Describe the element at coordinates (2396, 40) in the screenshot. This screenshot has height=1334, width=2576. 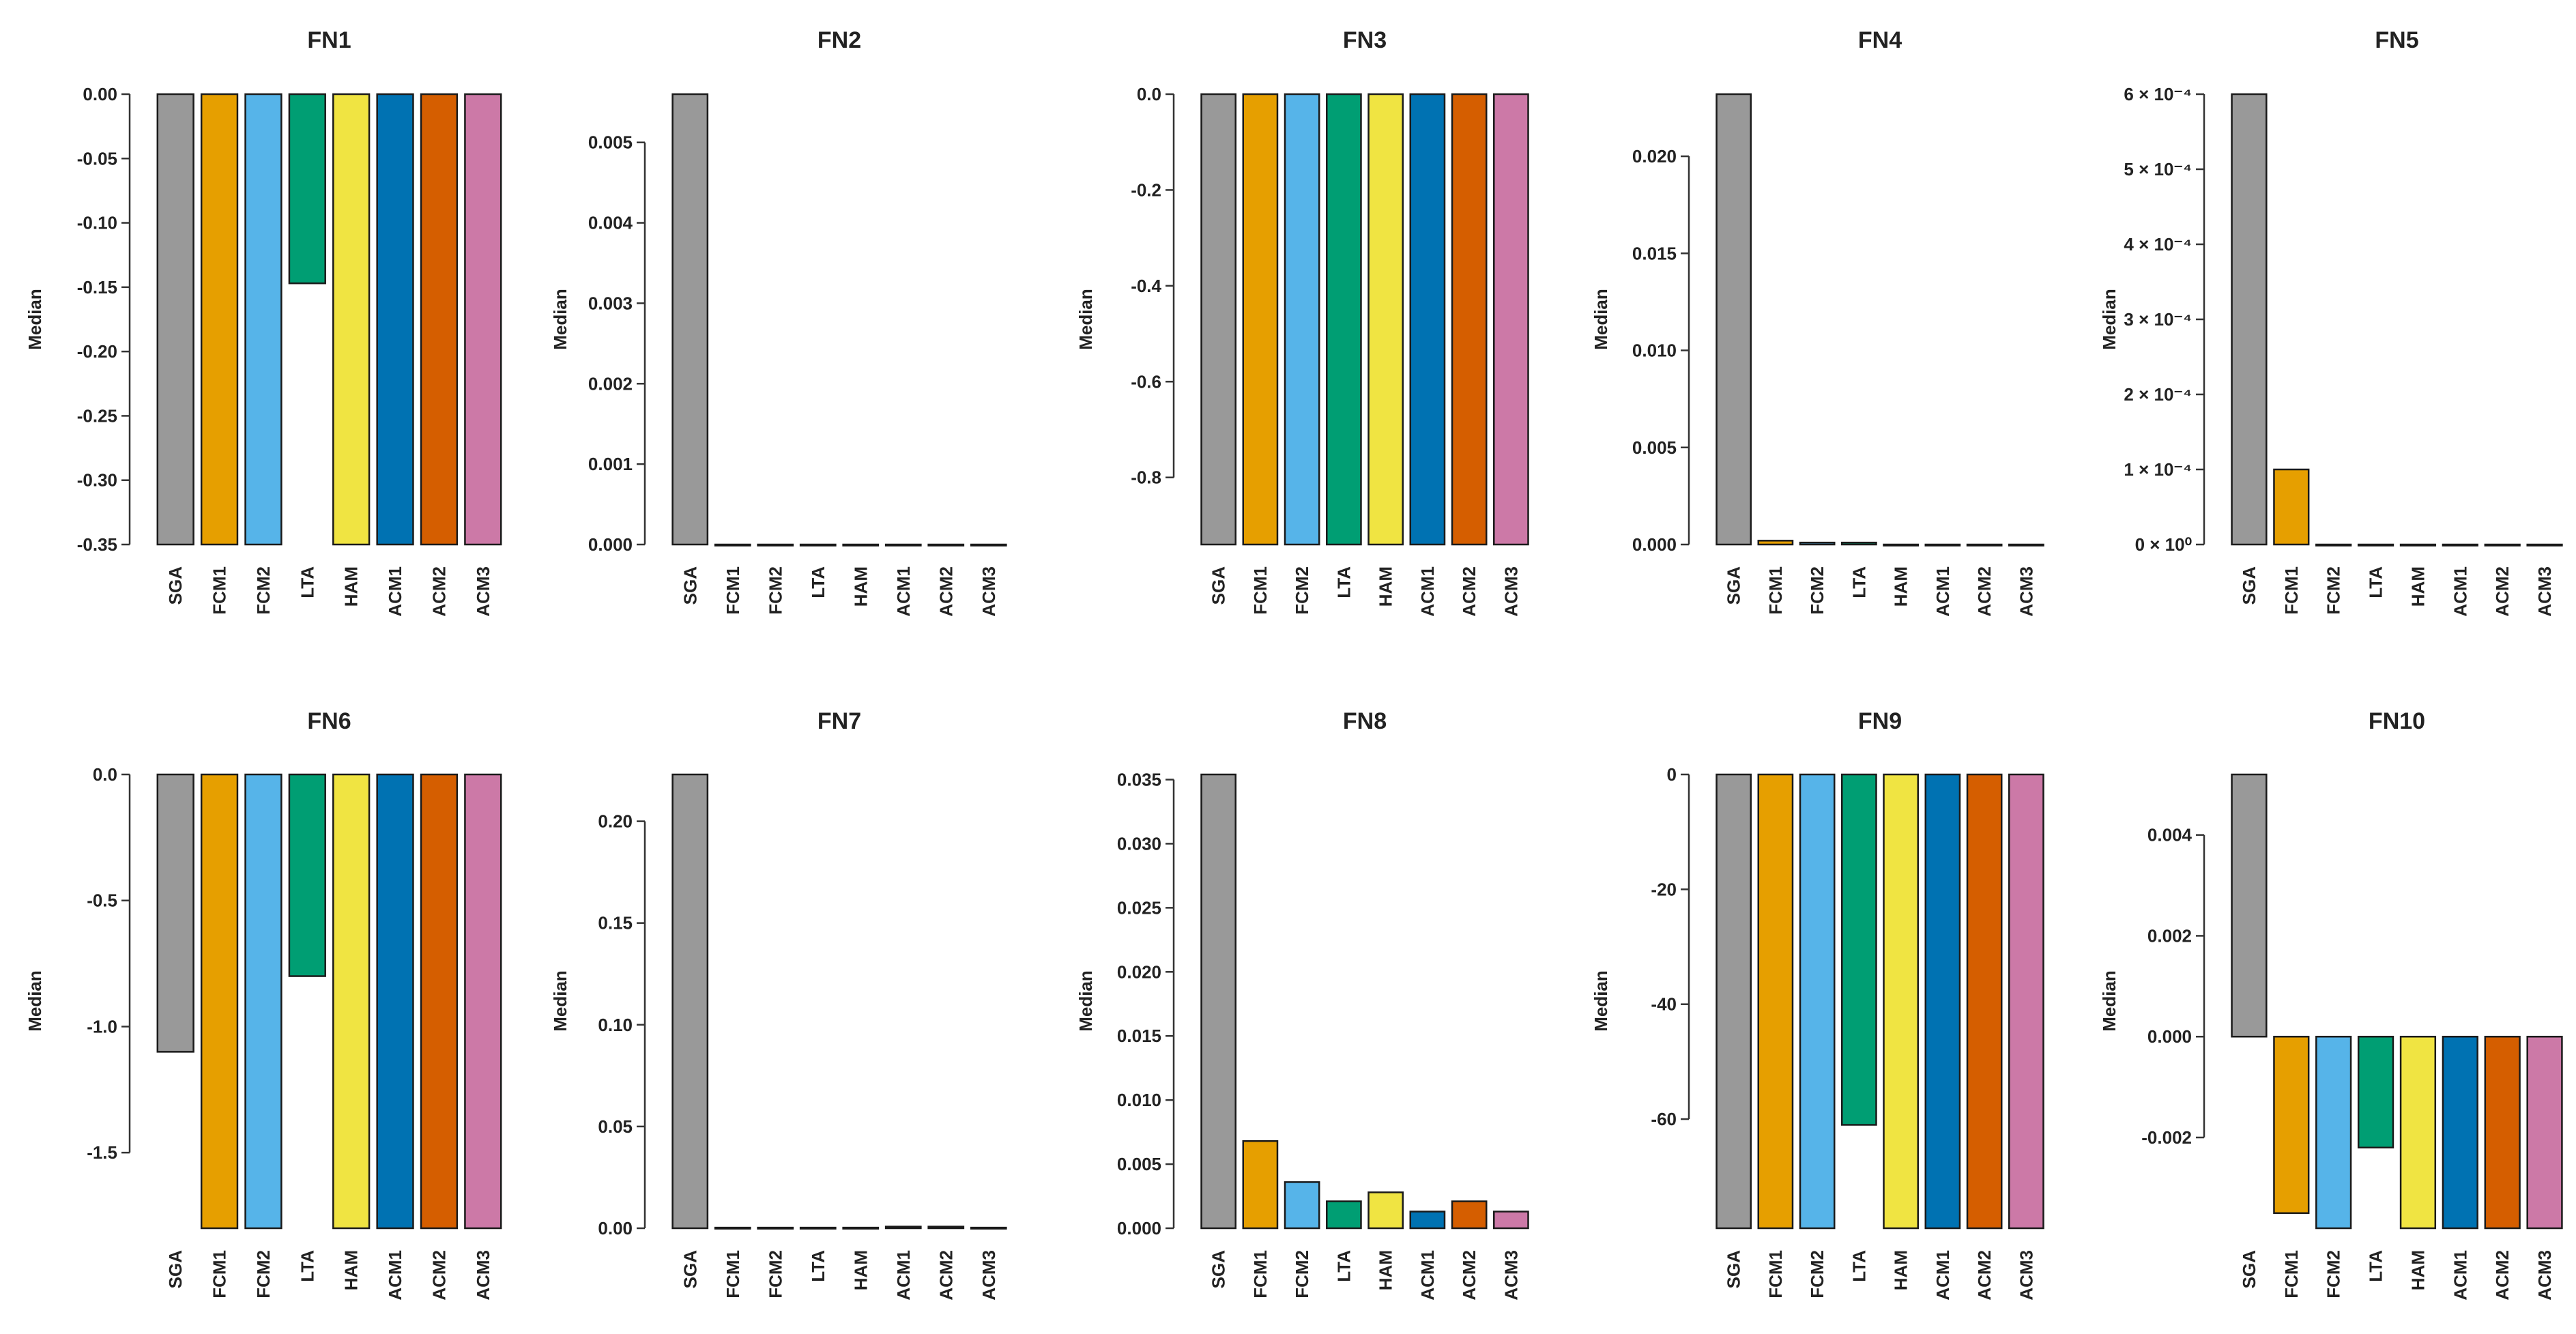
I see `chart-title: FN5` at that location.